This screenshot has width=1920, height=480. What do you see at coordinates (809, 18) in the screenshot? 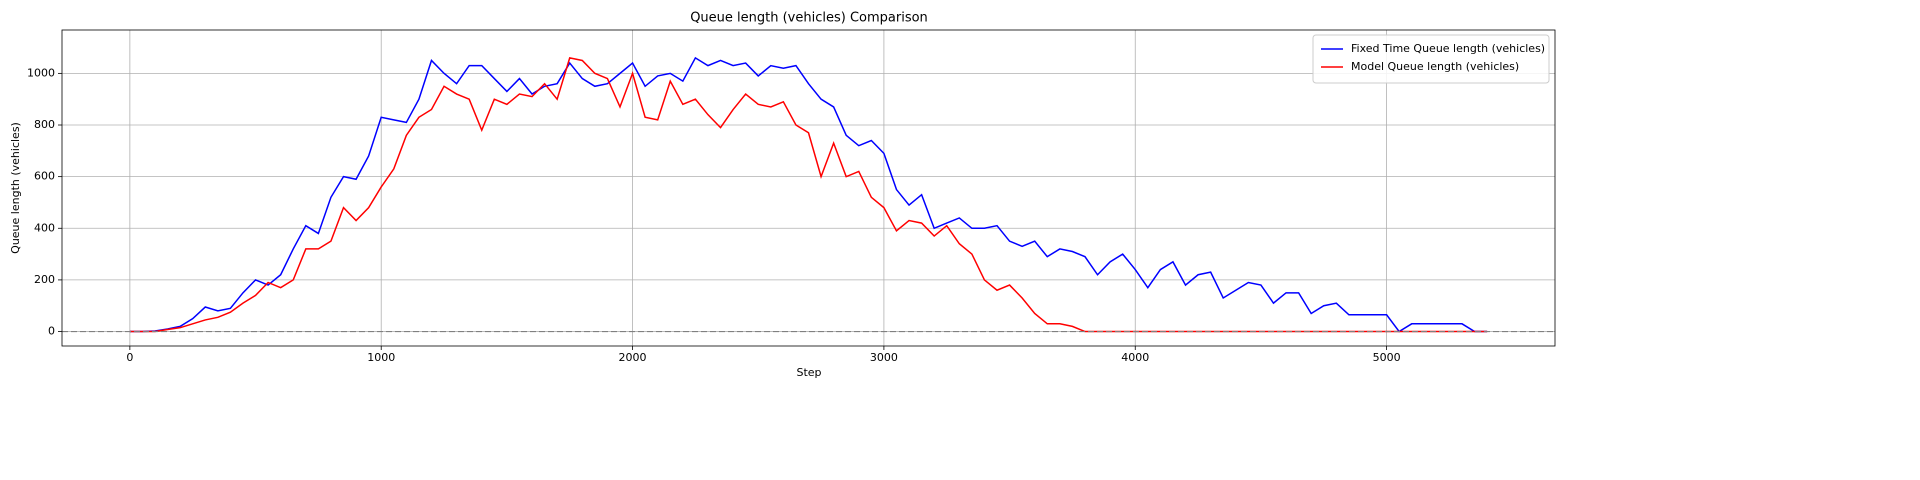
I see `chart-title: Queue length (vehicles) Comparison` at bounding box center [809, 18].